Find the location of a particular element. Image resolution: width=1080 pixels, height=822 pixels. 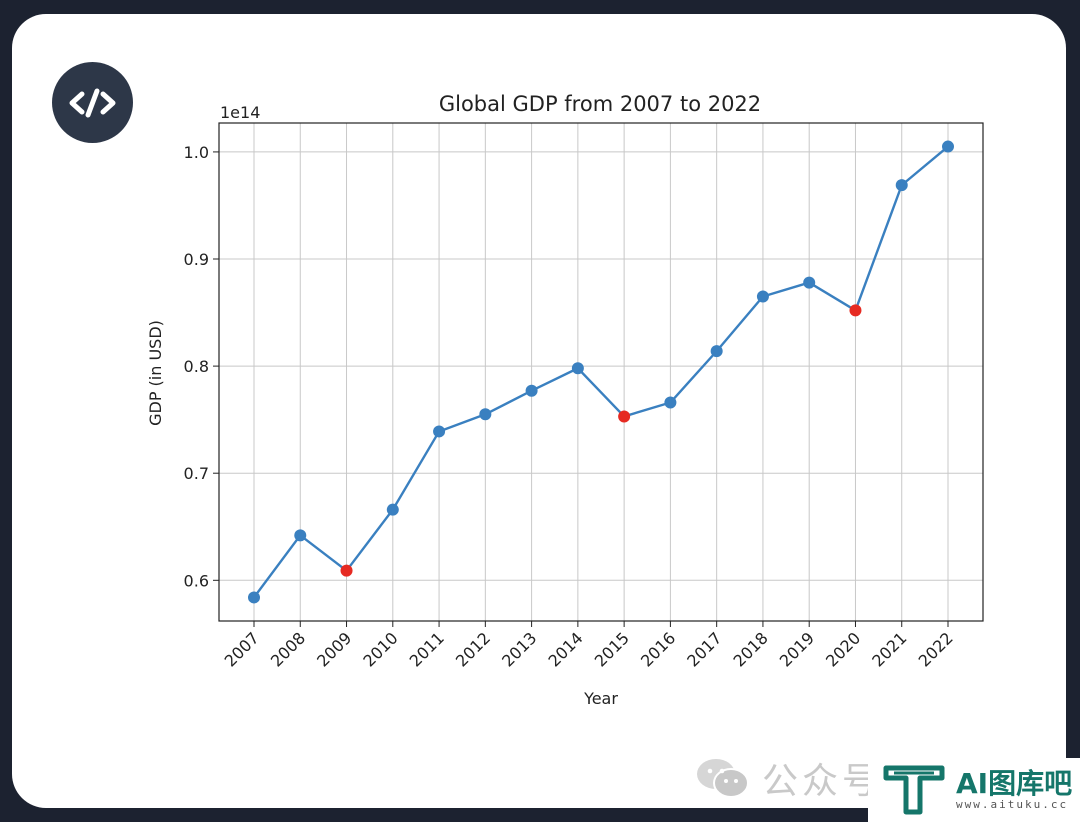

y-tick-label: 0.6 is located at coordinates (196, 580).